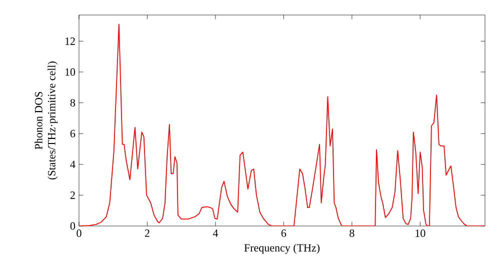 Image resolution: width=500 pixels, height=280 pixels. Describe the element at coordinates (282, 249) in the screenshot. I see `x-axis-title: Frequency (THz)` at that location.